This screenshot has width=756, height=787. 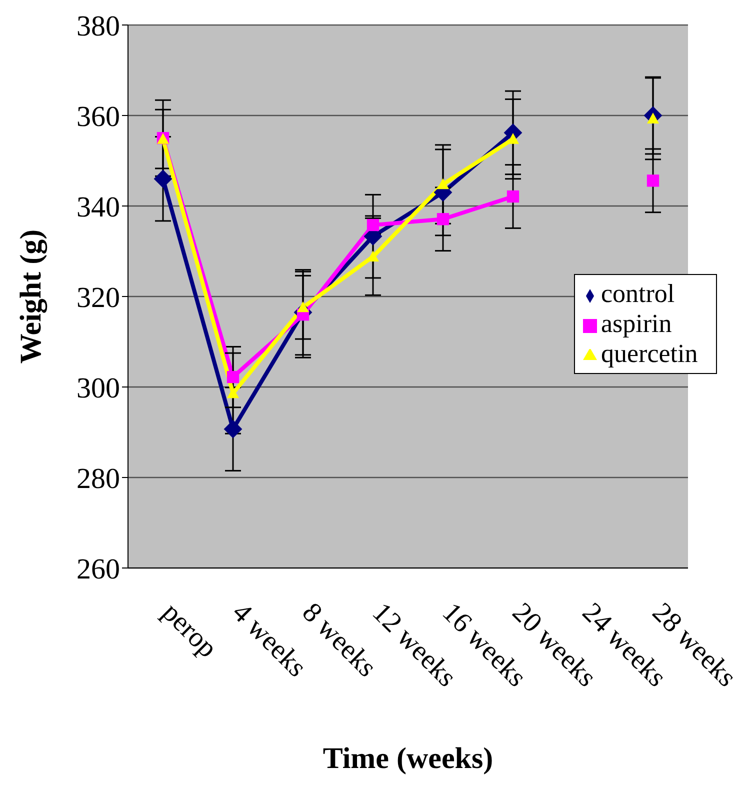 I want to click on y-tick-label: 360, so click(x=98, y=116).